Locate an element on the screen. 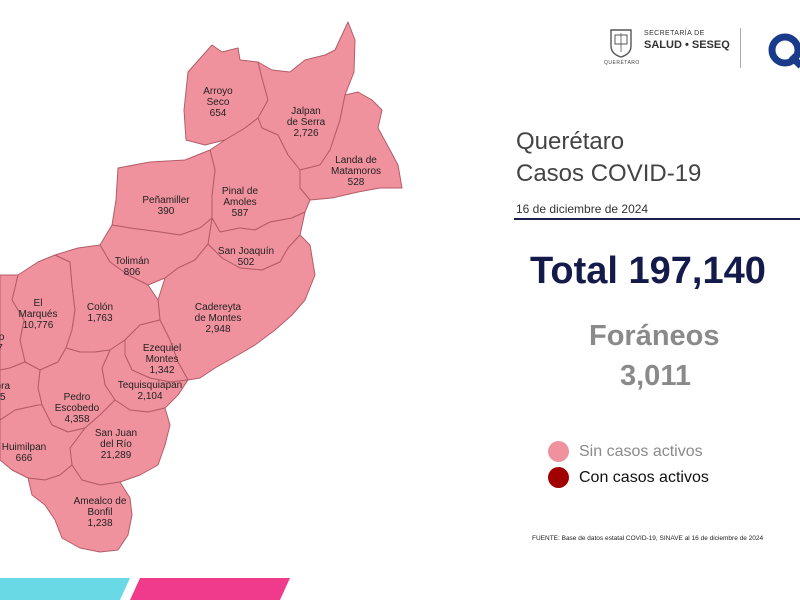 The height and width of the screenshot is (600, 800). municipality-label: Colón 1,763 is located at coordinates (100, 313).